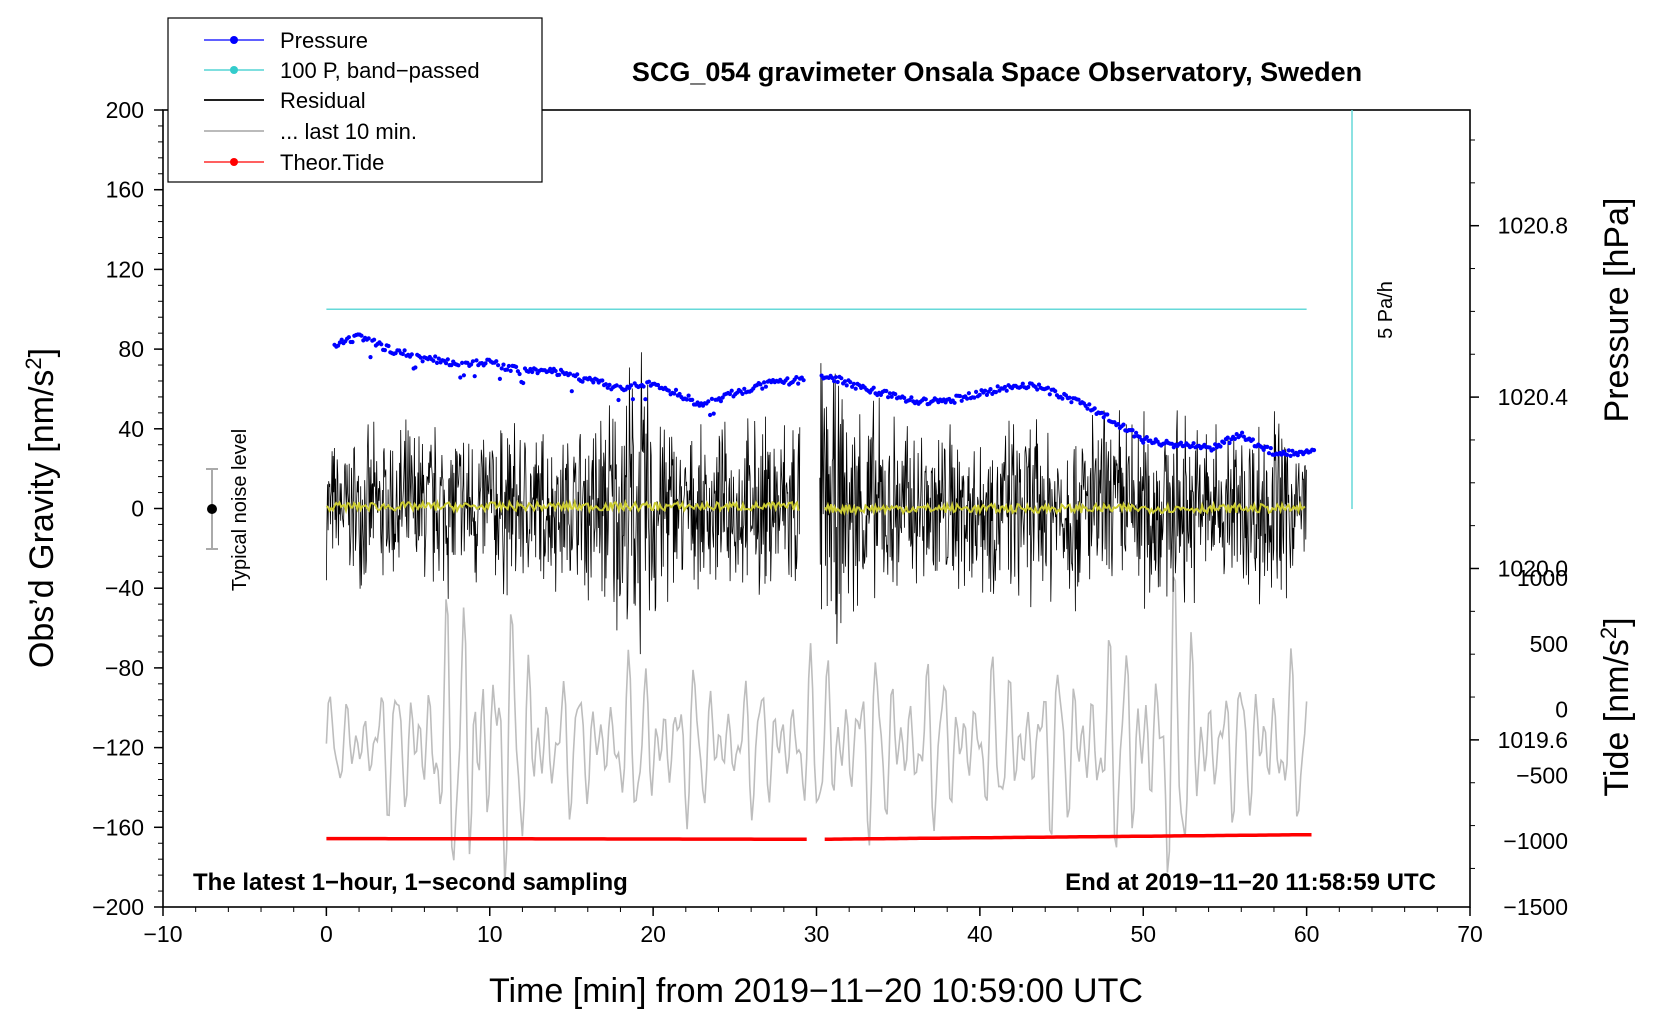  Describe the element at coordinates (125, 269) in the screenshot. I see `y-tick-label: 120` at that location.